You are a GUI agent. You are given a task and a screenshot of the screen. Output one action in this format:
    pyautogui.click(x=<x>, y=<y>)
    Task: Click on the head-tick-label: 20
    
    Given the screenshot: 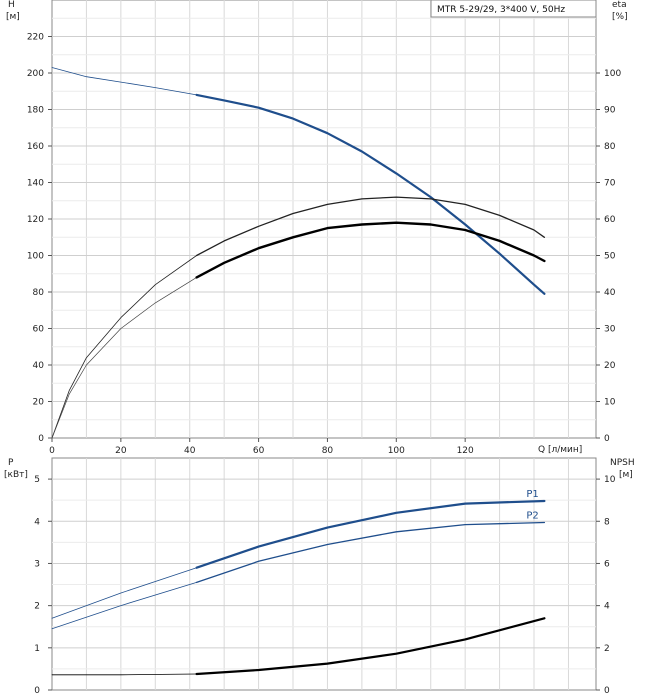 What is the action you would take?
    pyautogui.click(x=39, y=403)
    